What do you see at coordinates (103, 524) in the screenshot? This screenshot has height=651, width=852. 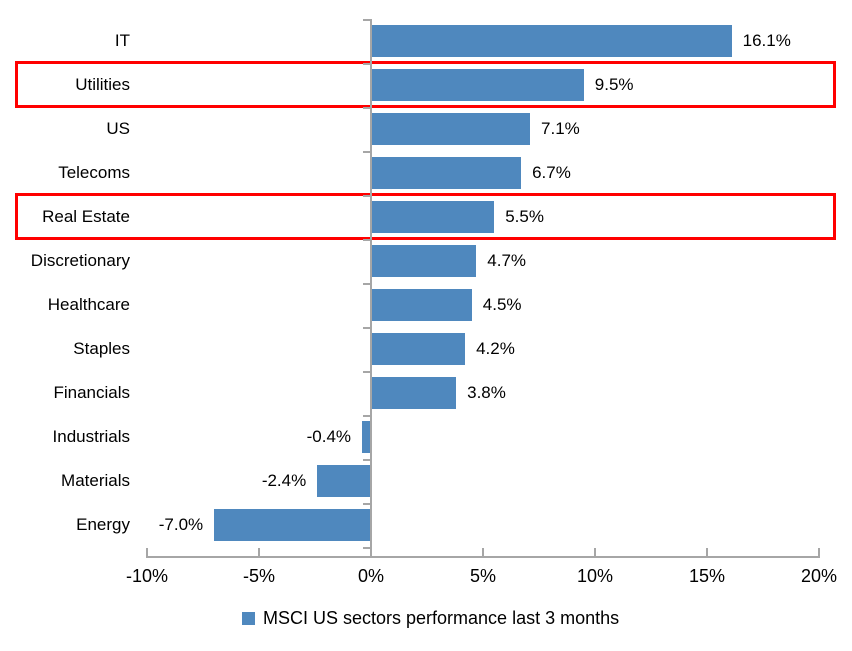 I see `category-label: Energy` at bounding box center [103, 524].